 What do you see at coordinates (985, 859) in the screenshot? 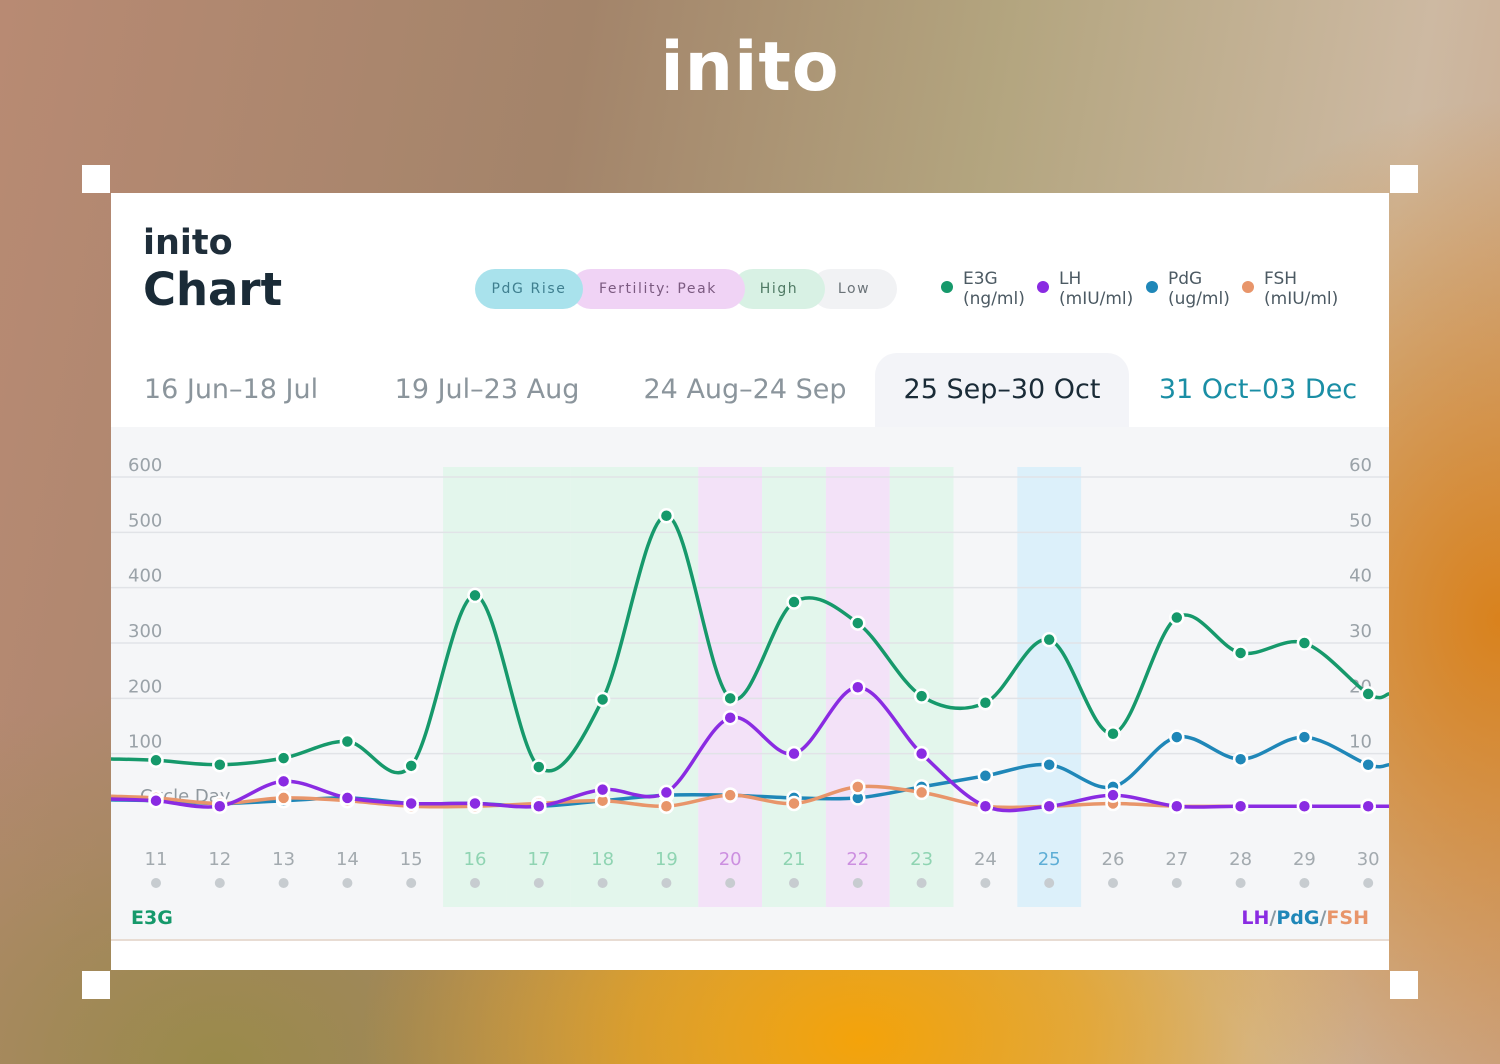
I see `x-tick-label: 24` at bounding box center [985, 859].